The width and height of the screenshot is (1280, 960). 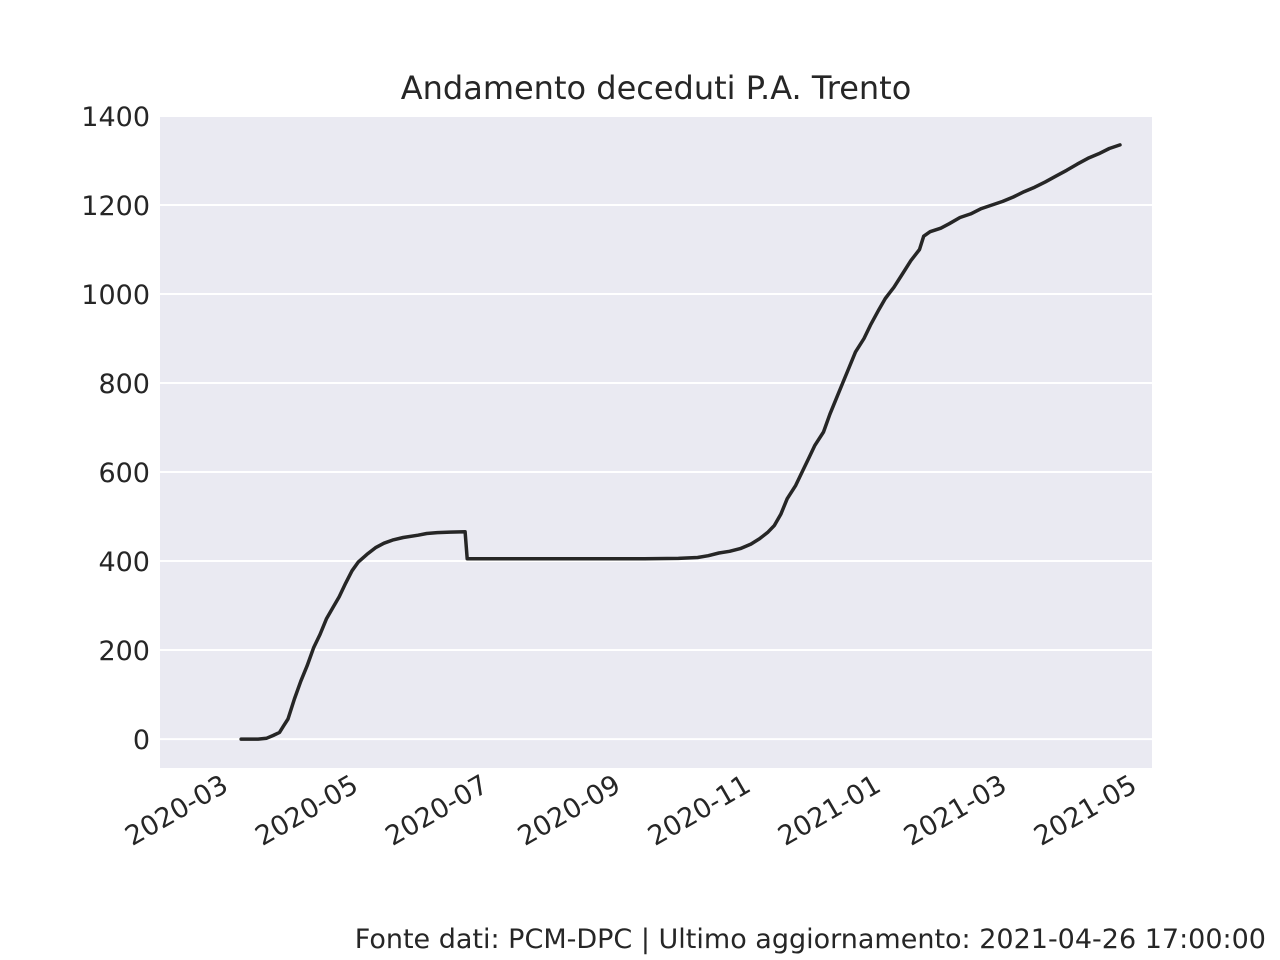 I want to click on x-tick-label: 2020-09, so click(x=569, y=810).